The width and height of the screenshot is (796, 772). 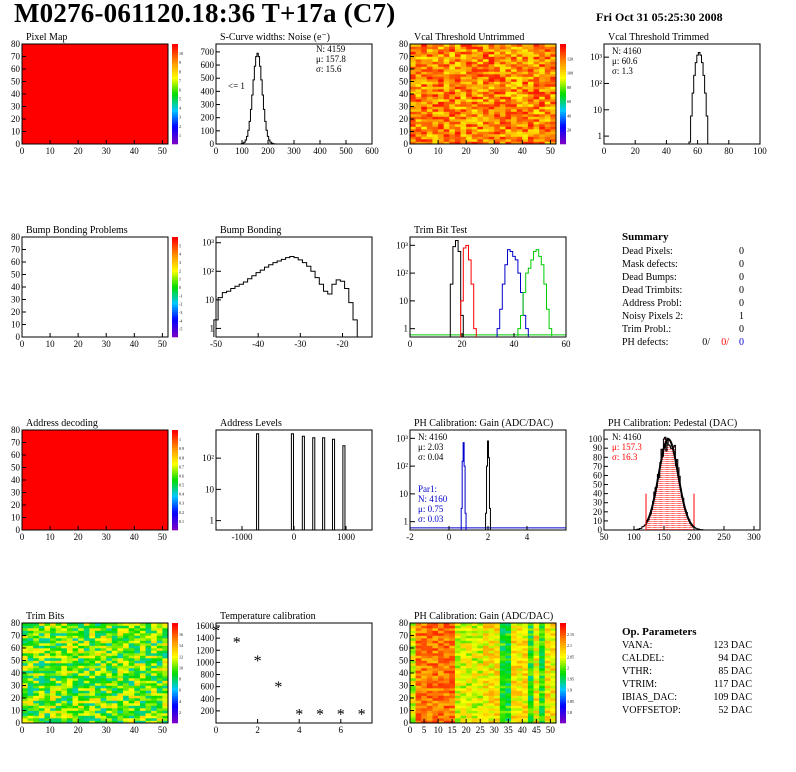 What do you see at coordinates (647, 251) in the screenshot?
I see `summary-label: Dead Pixels:` at bounding box center [647, 251].